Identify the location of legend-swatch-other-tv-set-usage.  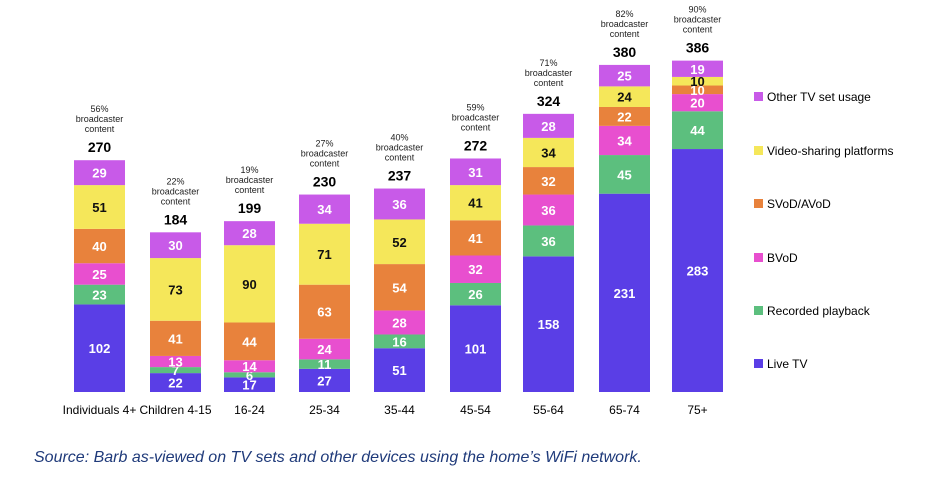
(758, 96).